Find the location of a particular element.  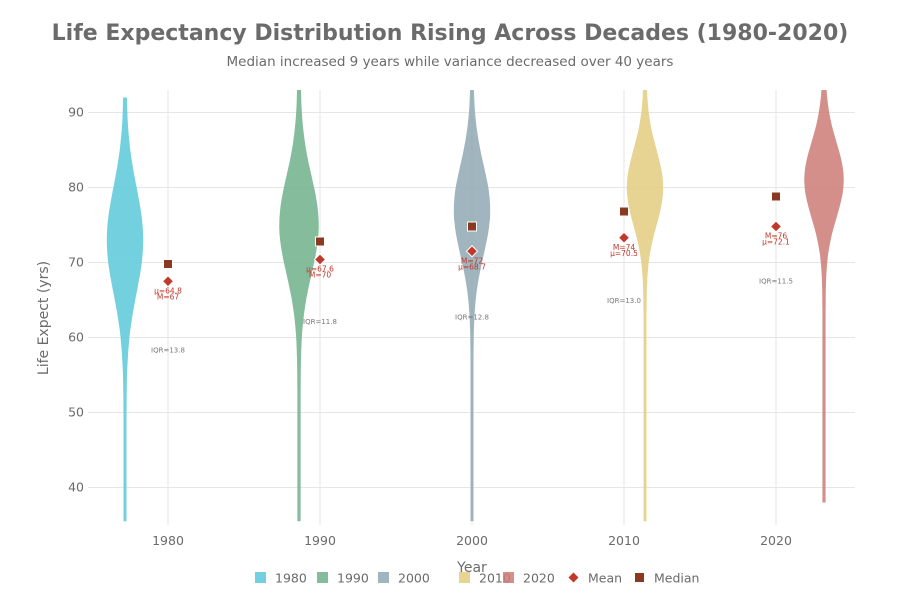

stat-annotation: M=74 is located at coordinates (624, 247).